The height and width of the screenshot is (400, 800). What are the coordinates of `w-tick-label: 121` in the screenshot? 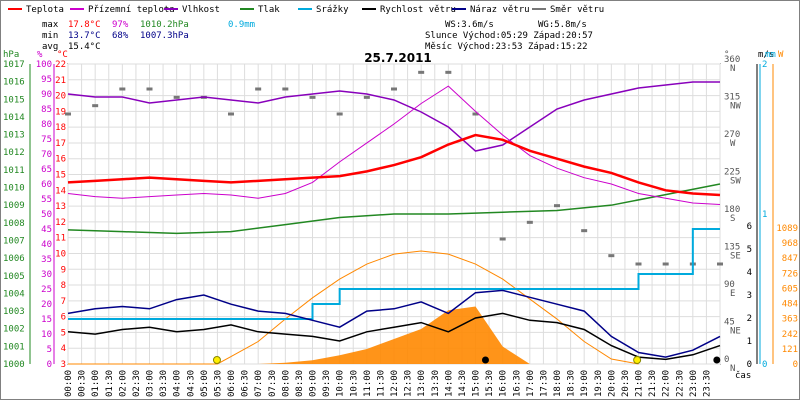 It's located at (790, 350).